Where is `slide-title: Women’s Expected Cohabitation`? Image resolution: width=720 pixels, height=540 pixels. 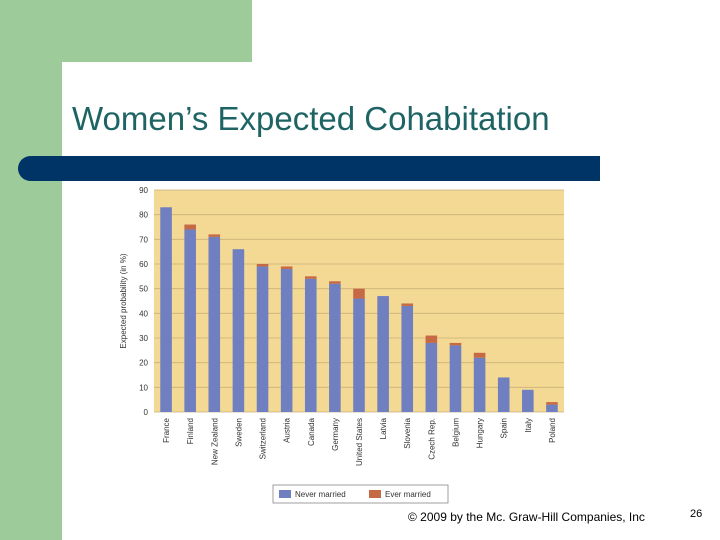
slide-title: Women’s Expected Cohabitation is located at coordinates (311, 118).